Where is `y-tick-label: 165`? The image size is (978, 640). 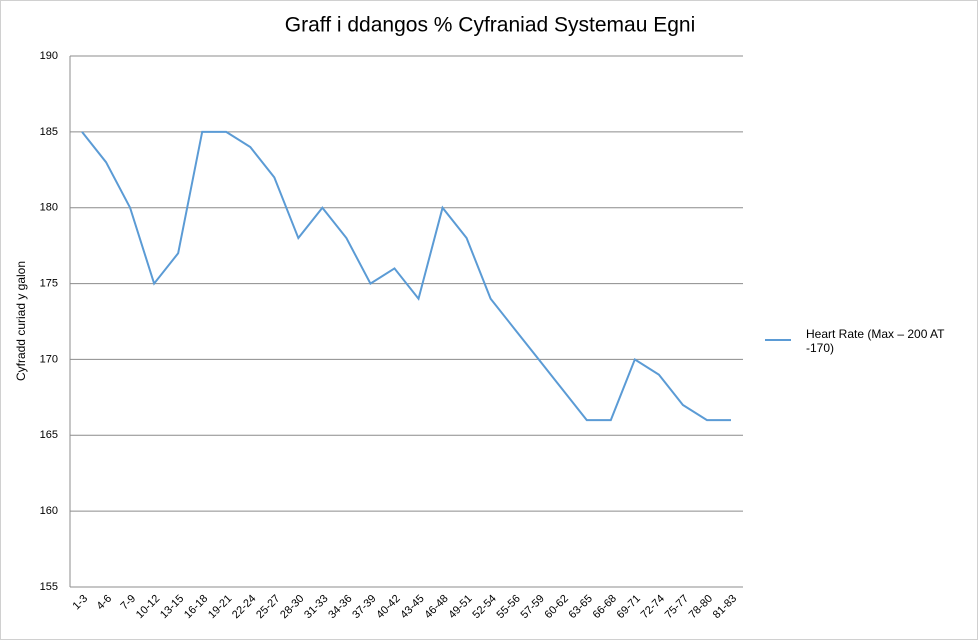 y-tick-label: 165 is located at coordinates (49, 435).